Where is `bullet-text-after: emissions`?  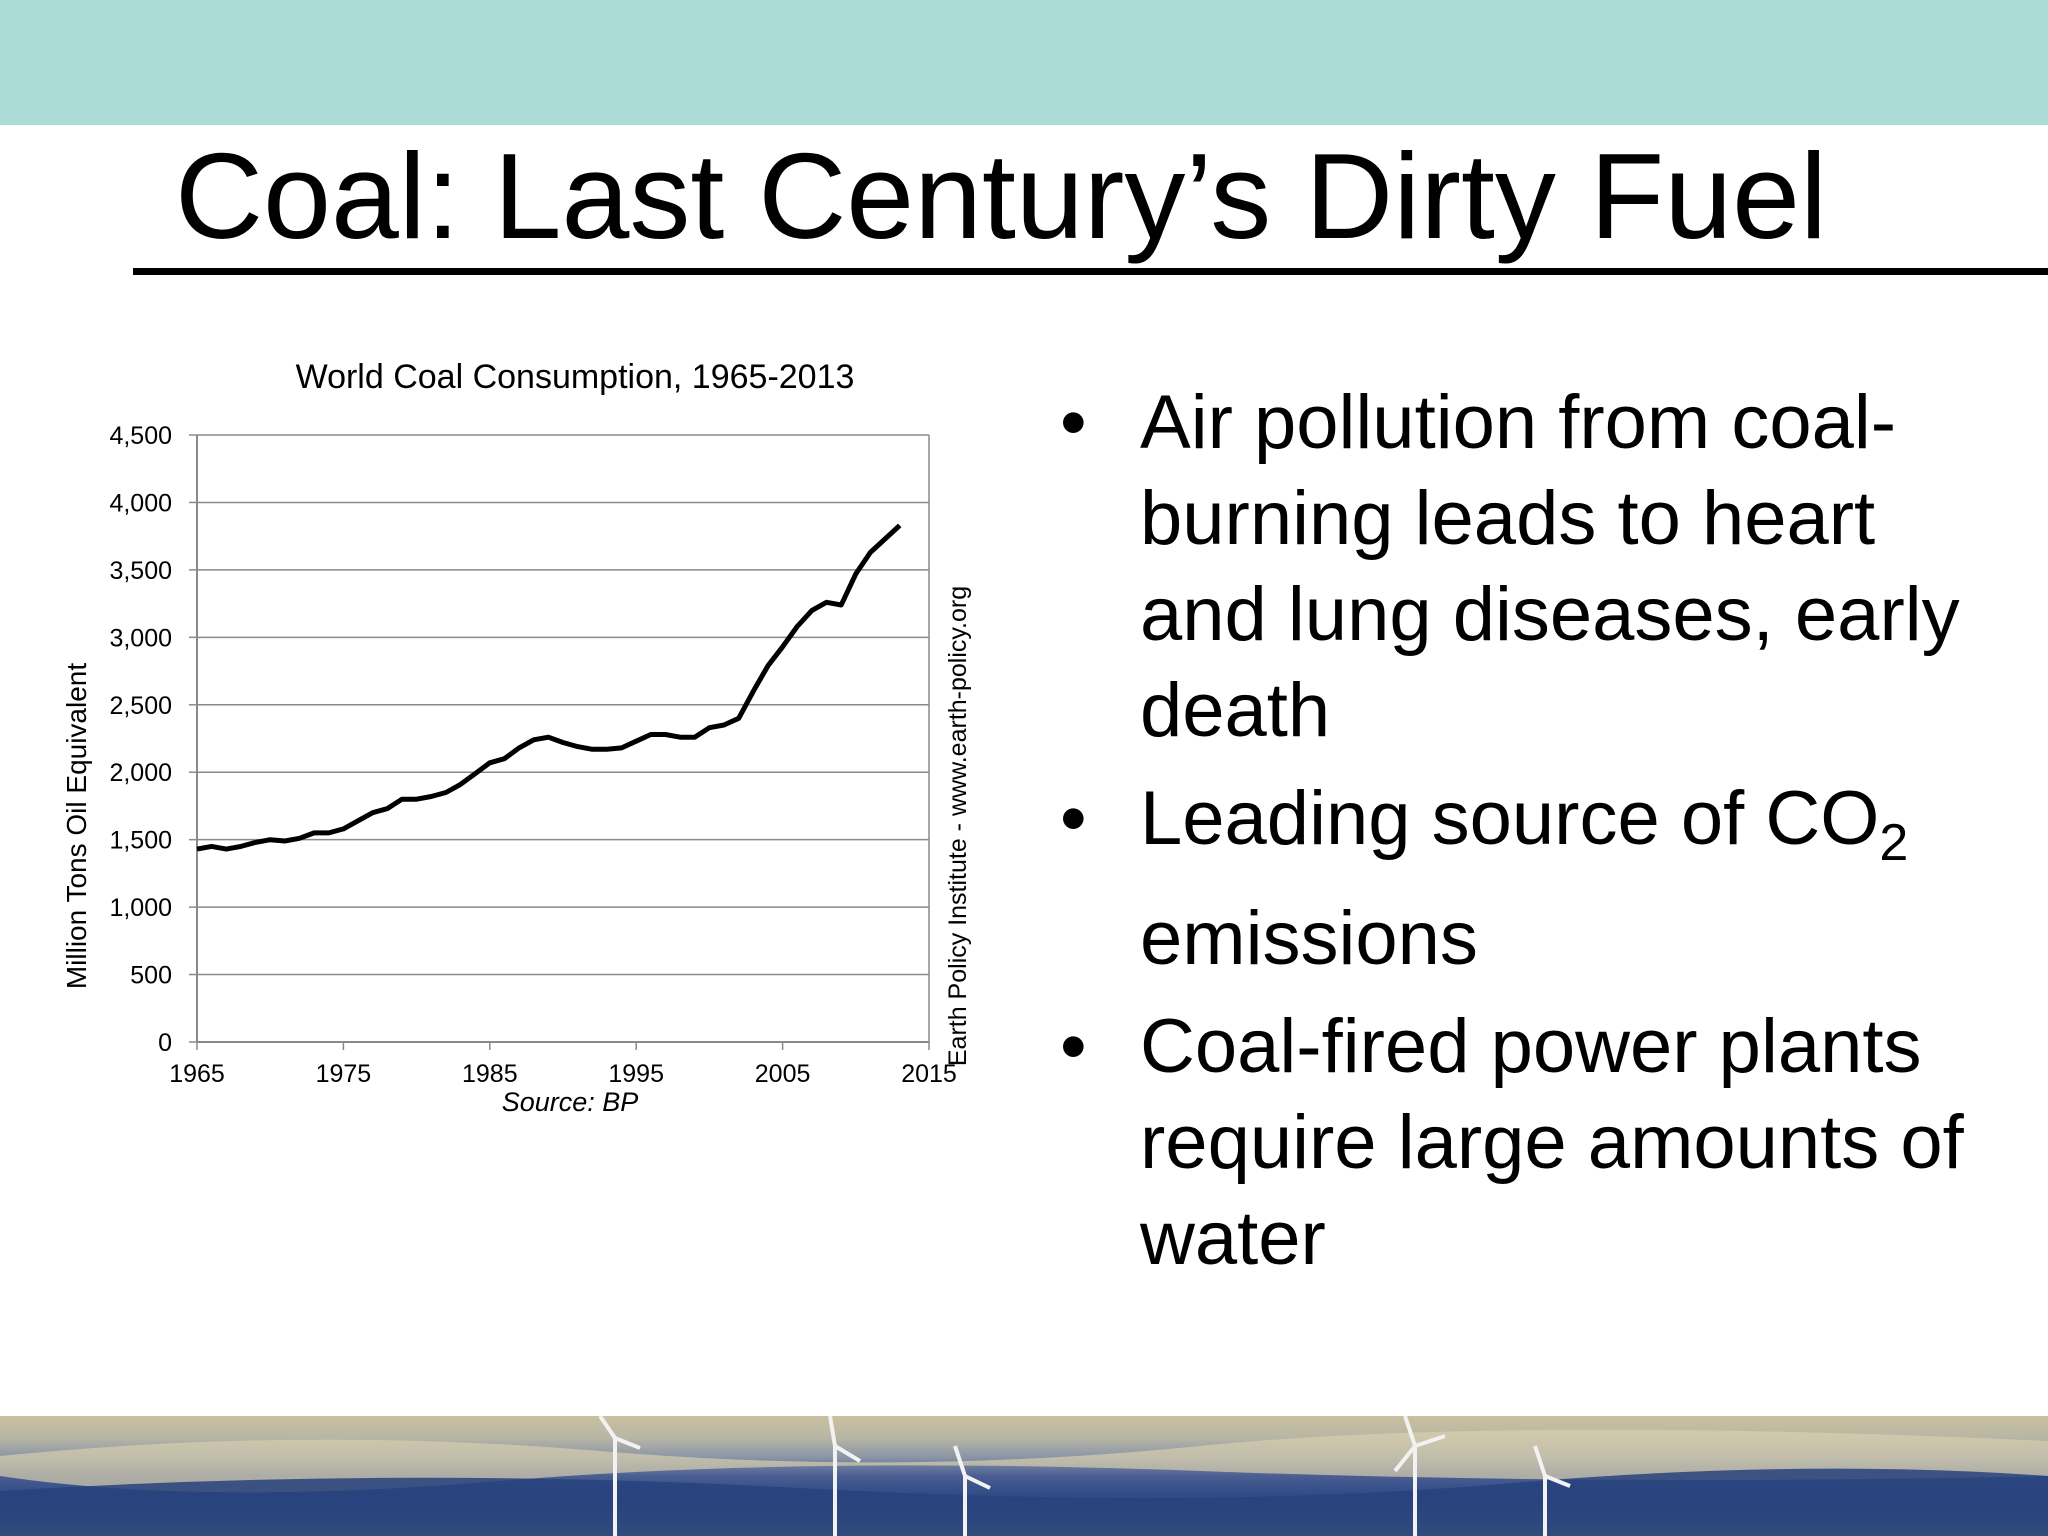 bullet-text-after: emissions is located at coordinates (1309, 939).